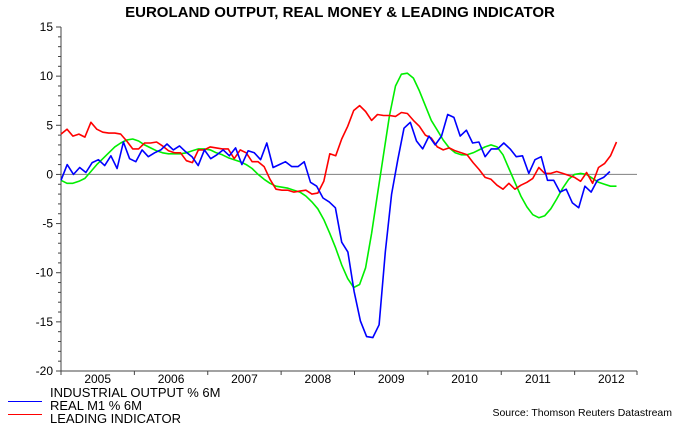 The image size is (680, 425). What do you see at coordinates (25, 414) in the screenshot?
I see `legend-swatch-red` at bounding box center [25, 414].